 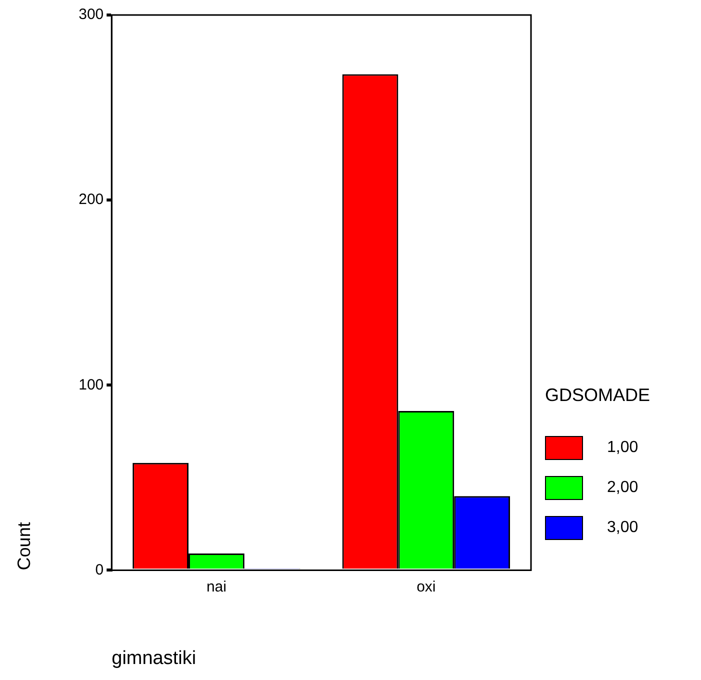 I want to click on y-axis-title: Count, so click(x=24, y=546).